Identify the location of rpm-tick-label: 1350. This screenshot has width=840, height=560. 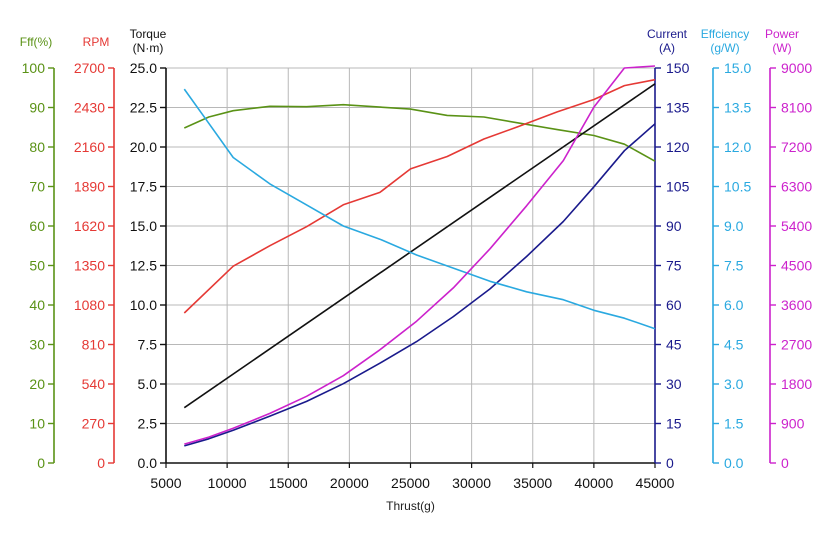
(89, 266).